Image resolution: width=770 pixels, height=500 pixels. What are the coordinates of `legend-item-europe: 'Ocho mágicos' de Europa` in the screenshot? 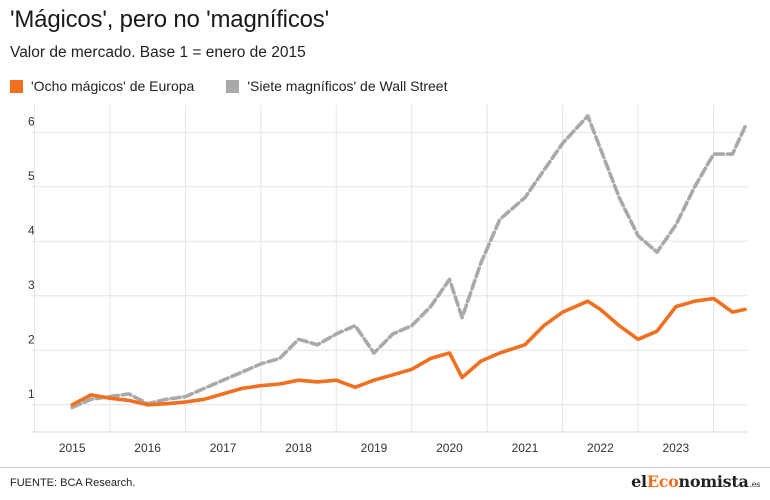 It's located at (102, 86).